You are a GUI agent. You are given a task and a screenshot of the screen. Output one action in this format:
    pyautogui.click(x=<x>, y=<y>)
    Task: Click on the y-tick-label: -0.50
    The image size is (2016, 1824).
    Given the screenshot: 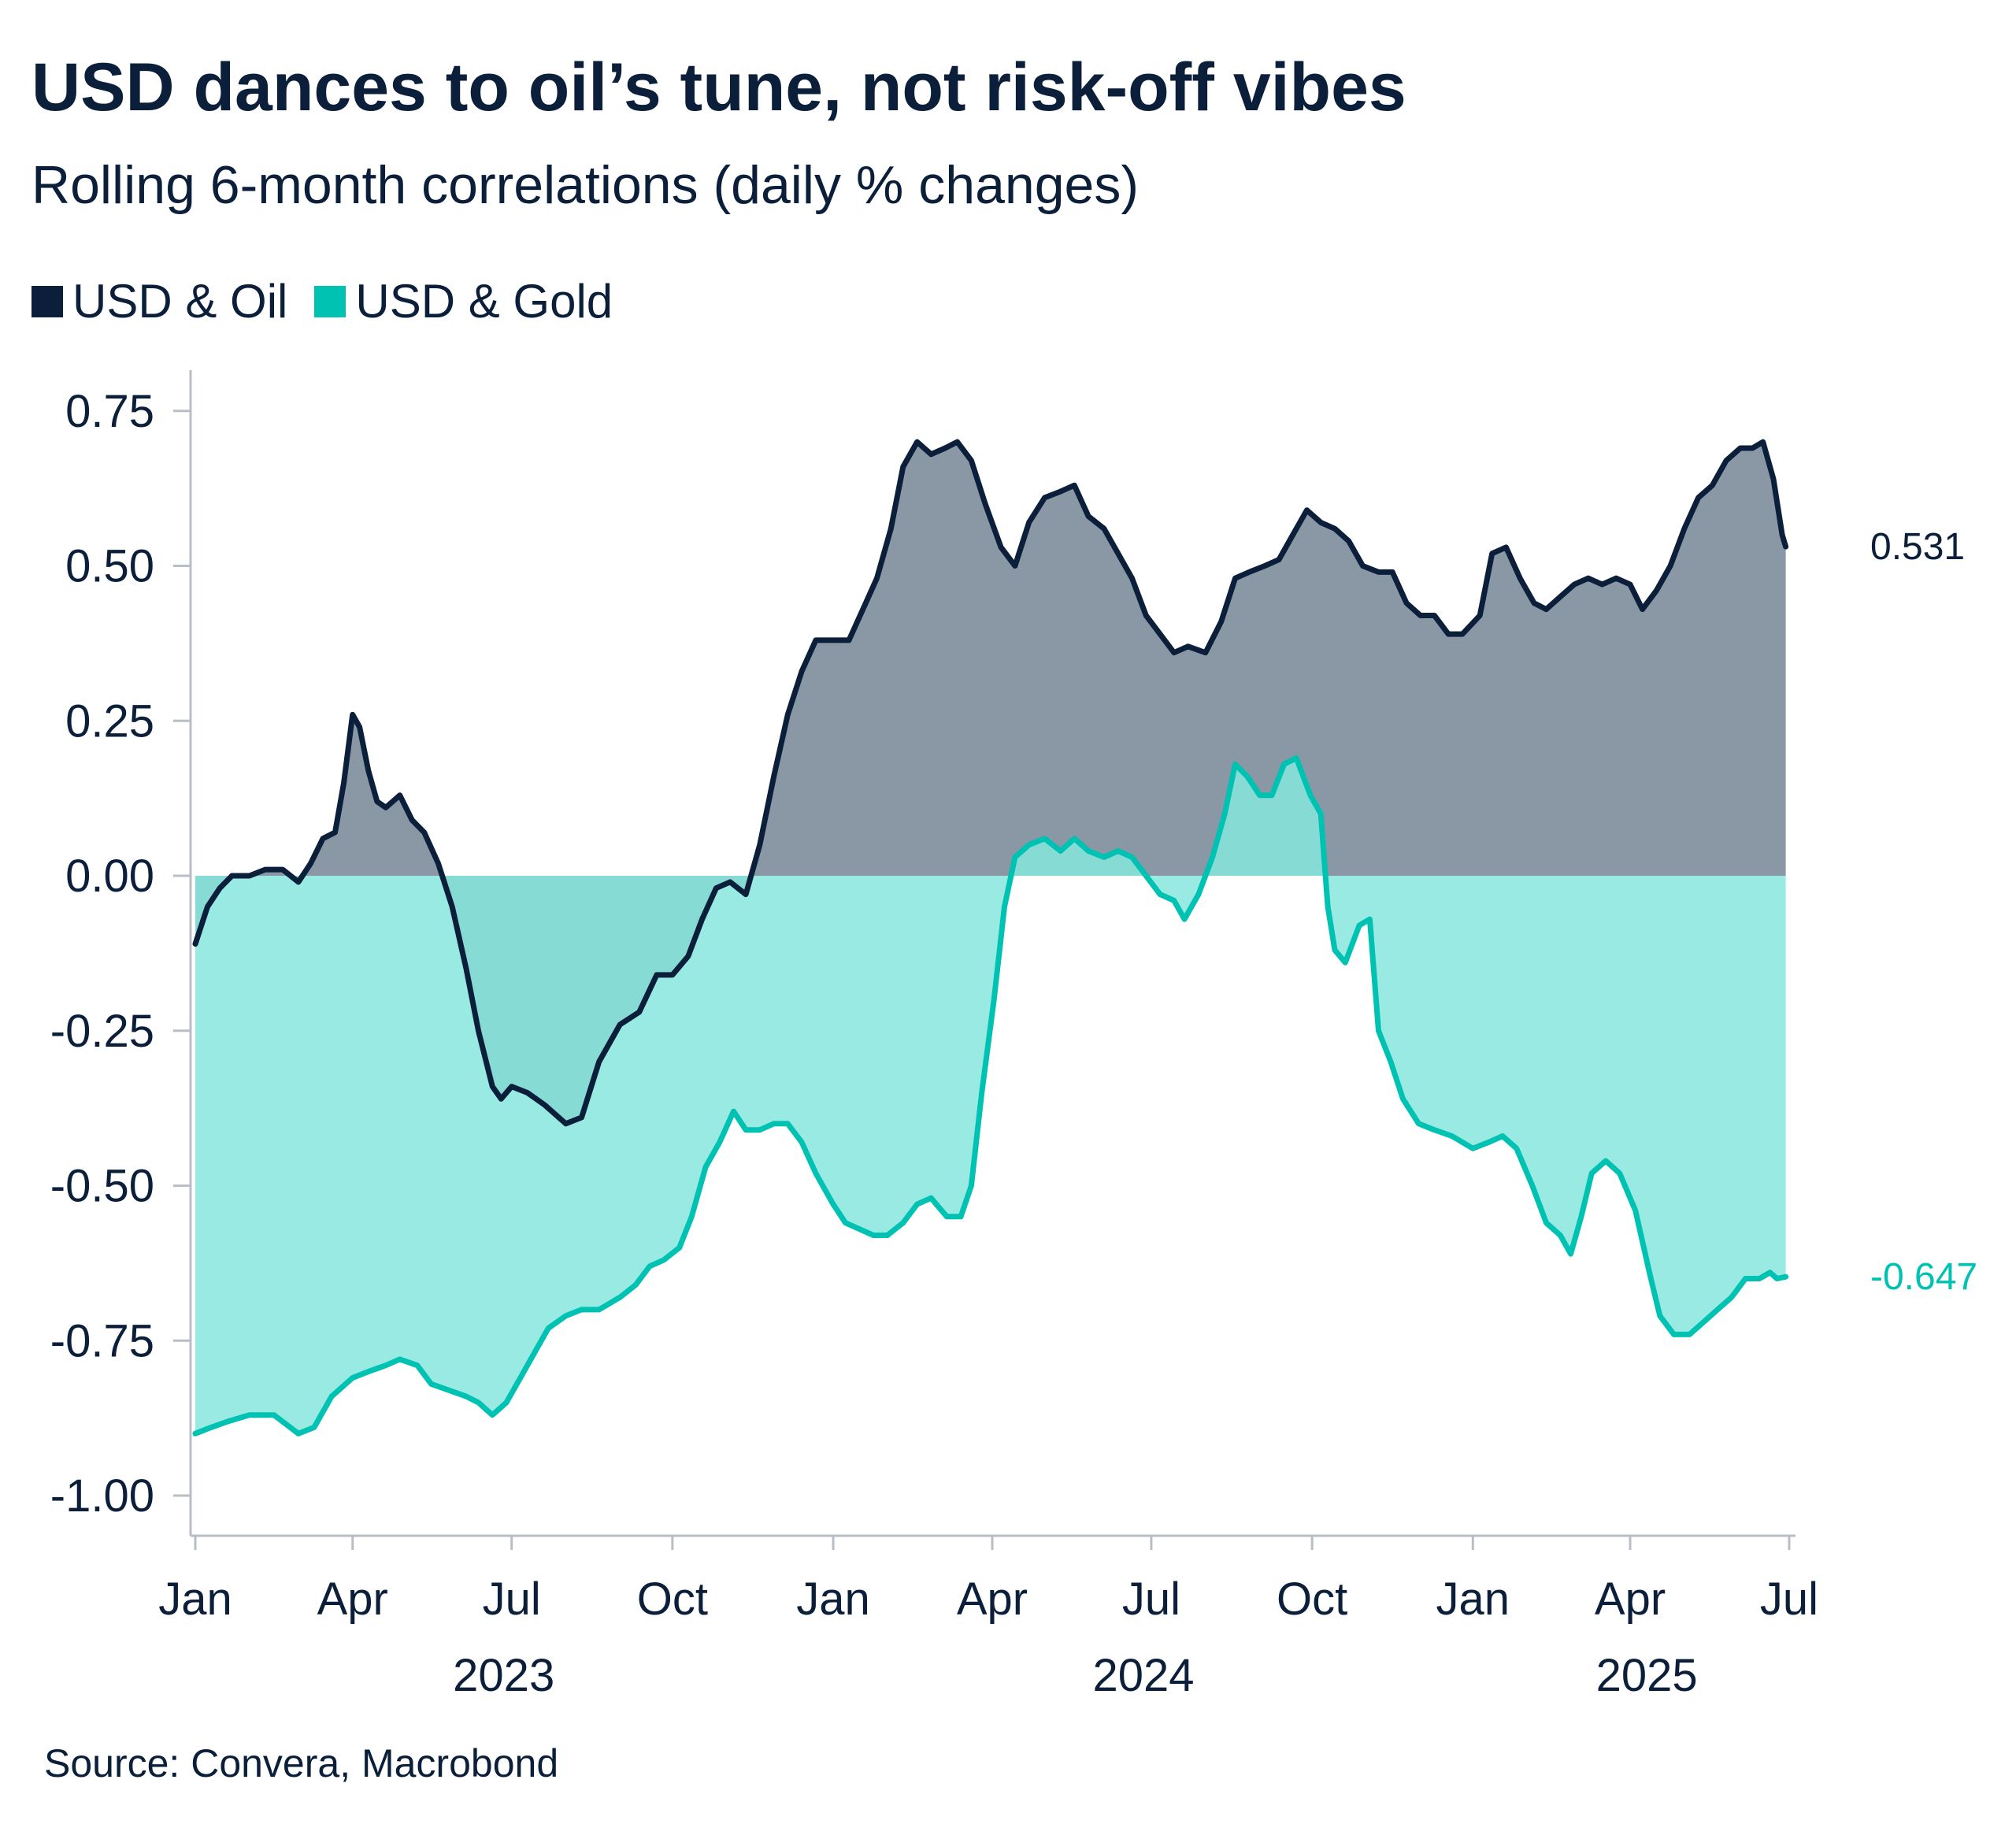 What is the action you would take?
    pyautogui.click(x=102, y=1186)
    